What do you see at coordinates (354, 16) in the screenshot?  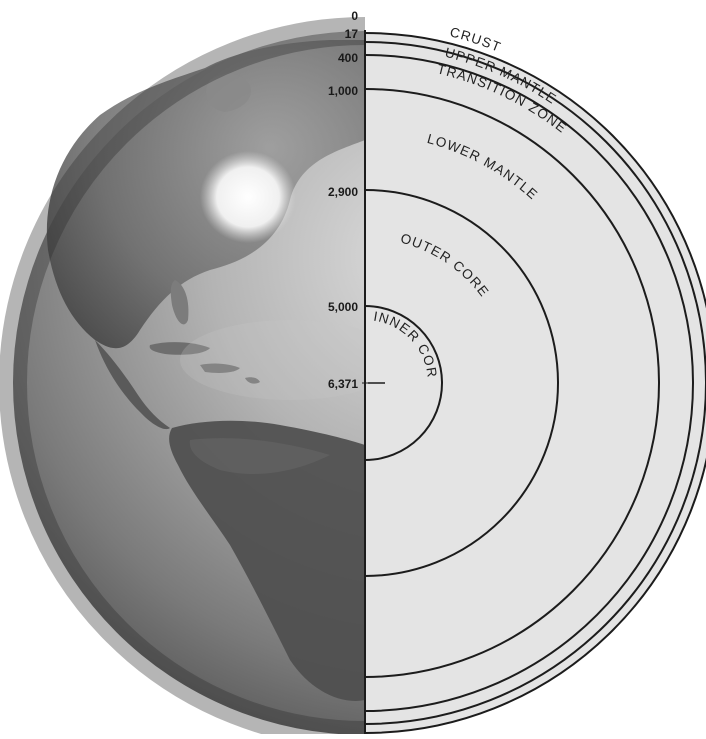 I see `depth-label: 0` at bounding box center [354, 16].